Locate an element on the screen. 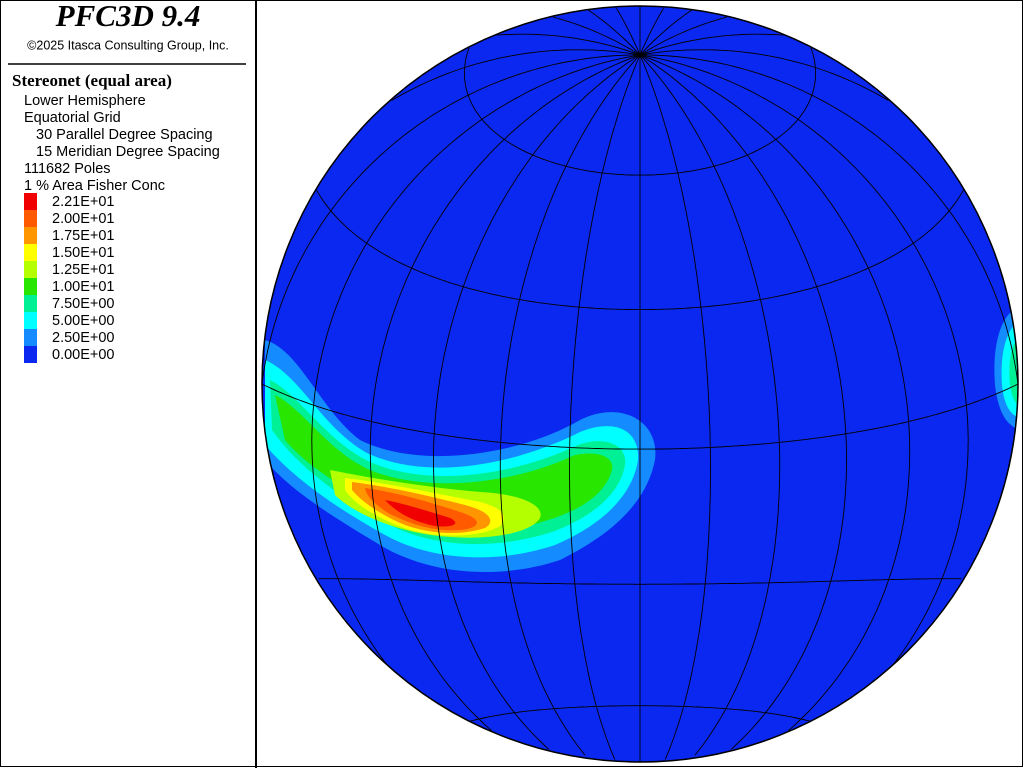 The height and width of the screenshot is (768, 1024). contour-method: 1 % Area Fisher Conc is located at coordinates (94, 186).